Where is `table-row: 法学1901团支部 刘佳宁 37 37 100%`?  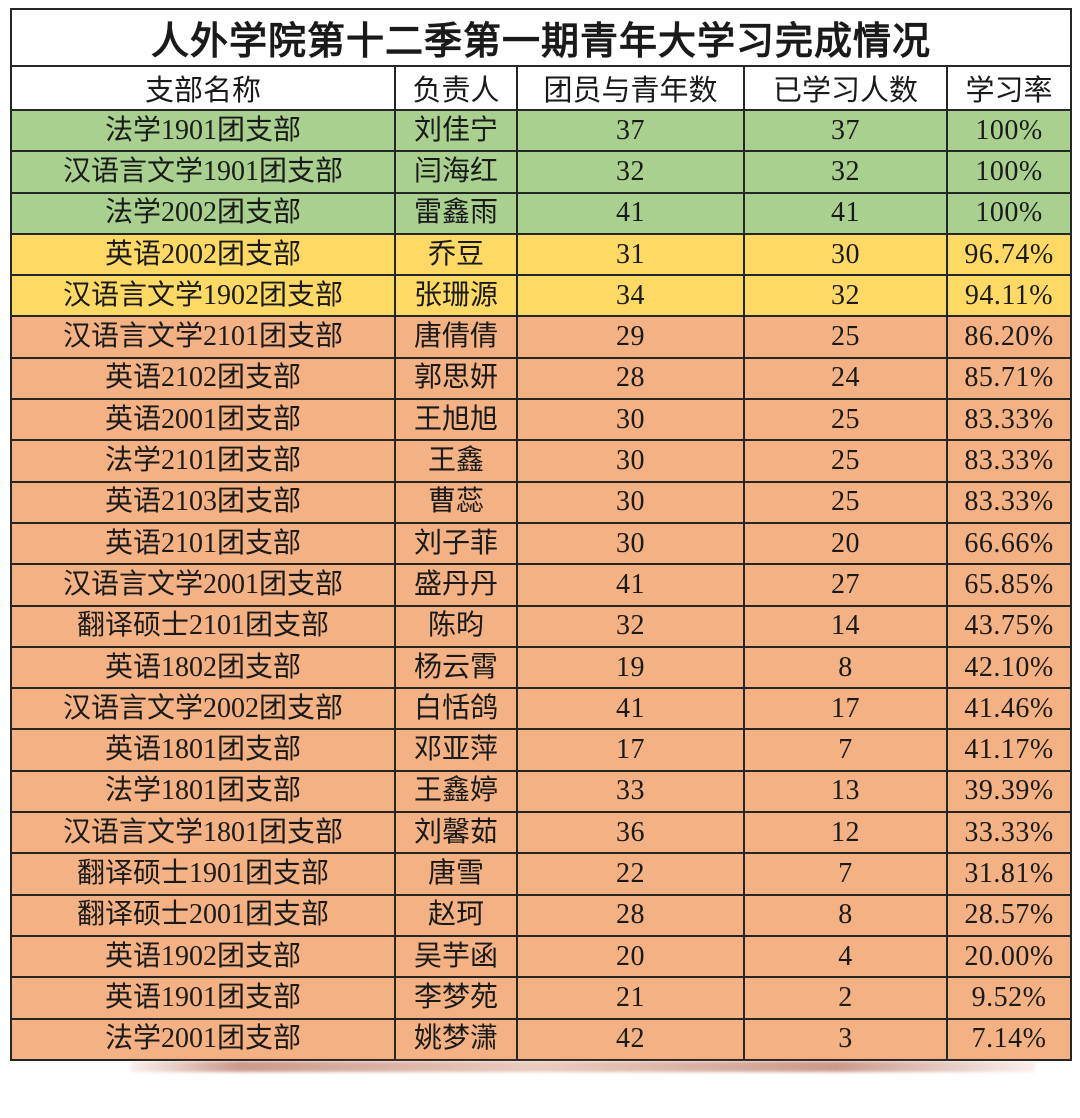
table-row: 法学1901团支部 刘佳宁 37 37 100% is located at coordinates (541, 130).